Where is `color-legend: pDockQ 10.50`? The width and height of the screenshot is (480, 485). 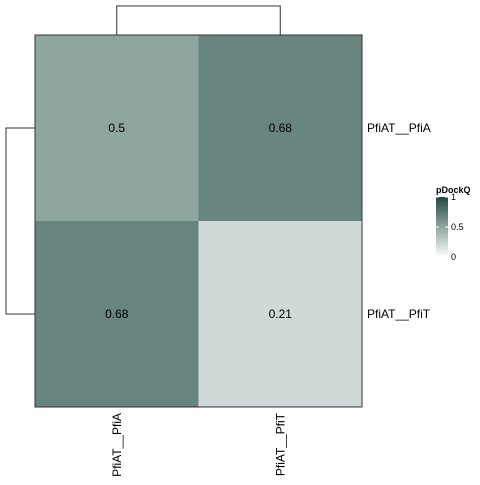 color-legend: pDockQ 10.50 is located at coordinates (453, 223).